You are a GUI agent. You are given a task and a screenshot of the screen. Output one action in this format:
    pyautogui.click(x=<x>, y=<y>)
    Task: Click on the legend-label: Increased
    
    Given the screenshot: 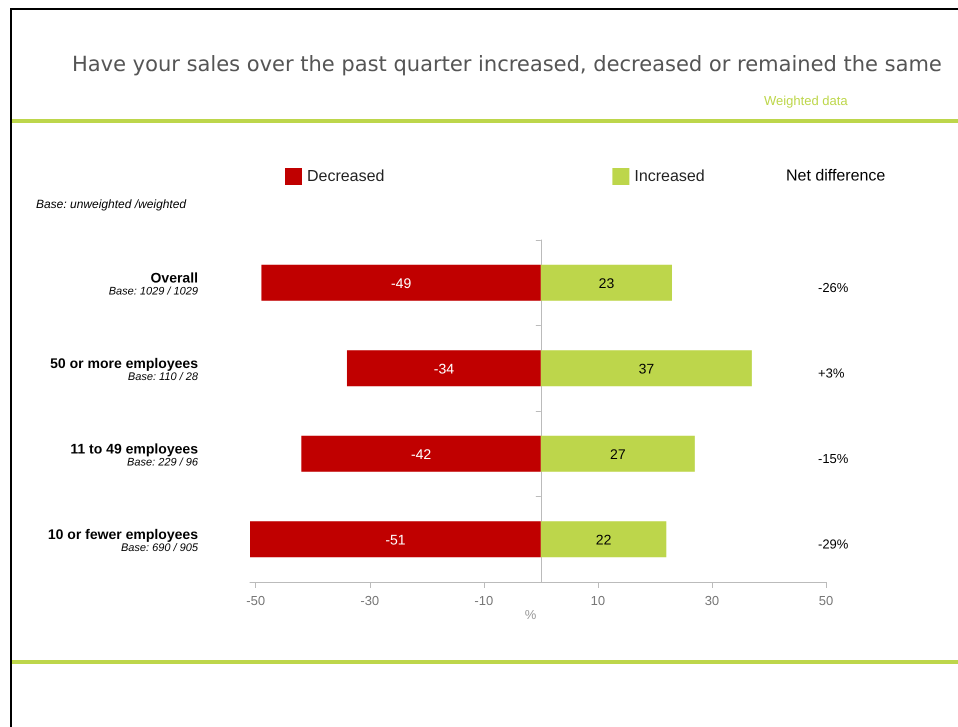 What is the action you would take?
    pyautogui.click(x=669, y=176)
    